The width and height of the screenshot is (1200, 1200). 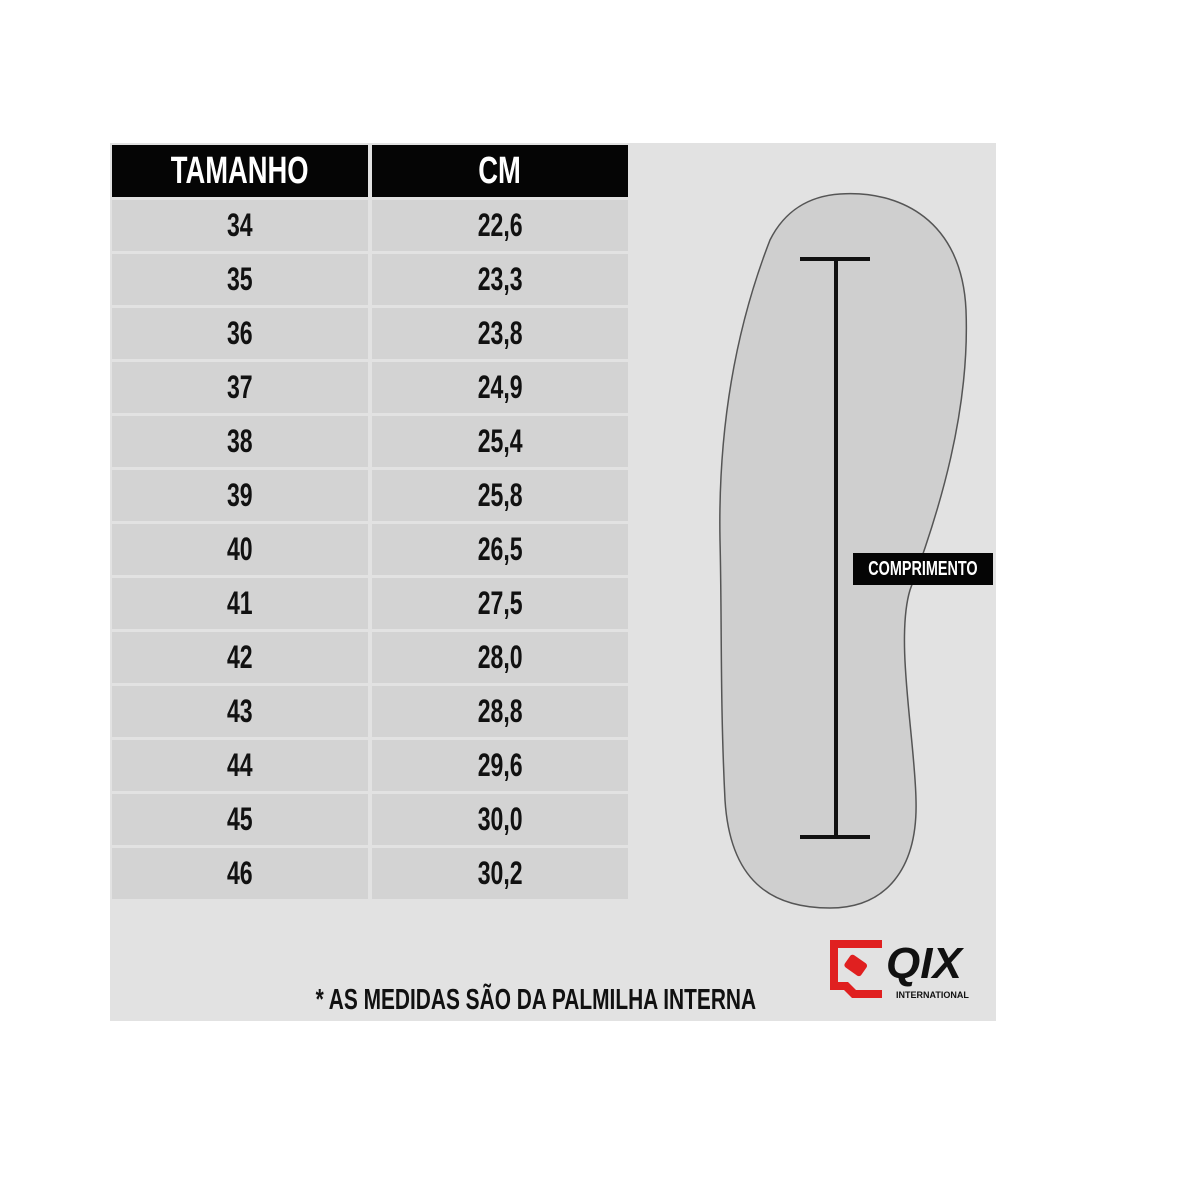 What do you see at coordinates (500, 441) in the screenshot?
I see `cm-cell: 25,4` at bounding box center [500, 441].